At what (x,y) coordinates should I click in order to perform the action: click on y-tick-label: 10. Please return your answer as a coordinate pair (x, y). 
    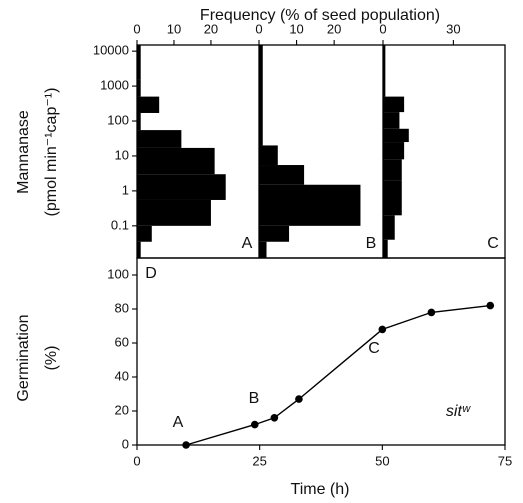
    Looking at the image, I should click on (122, 154).